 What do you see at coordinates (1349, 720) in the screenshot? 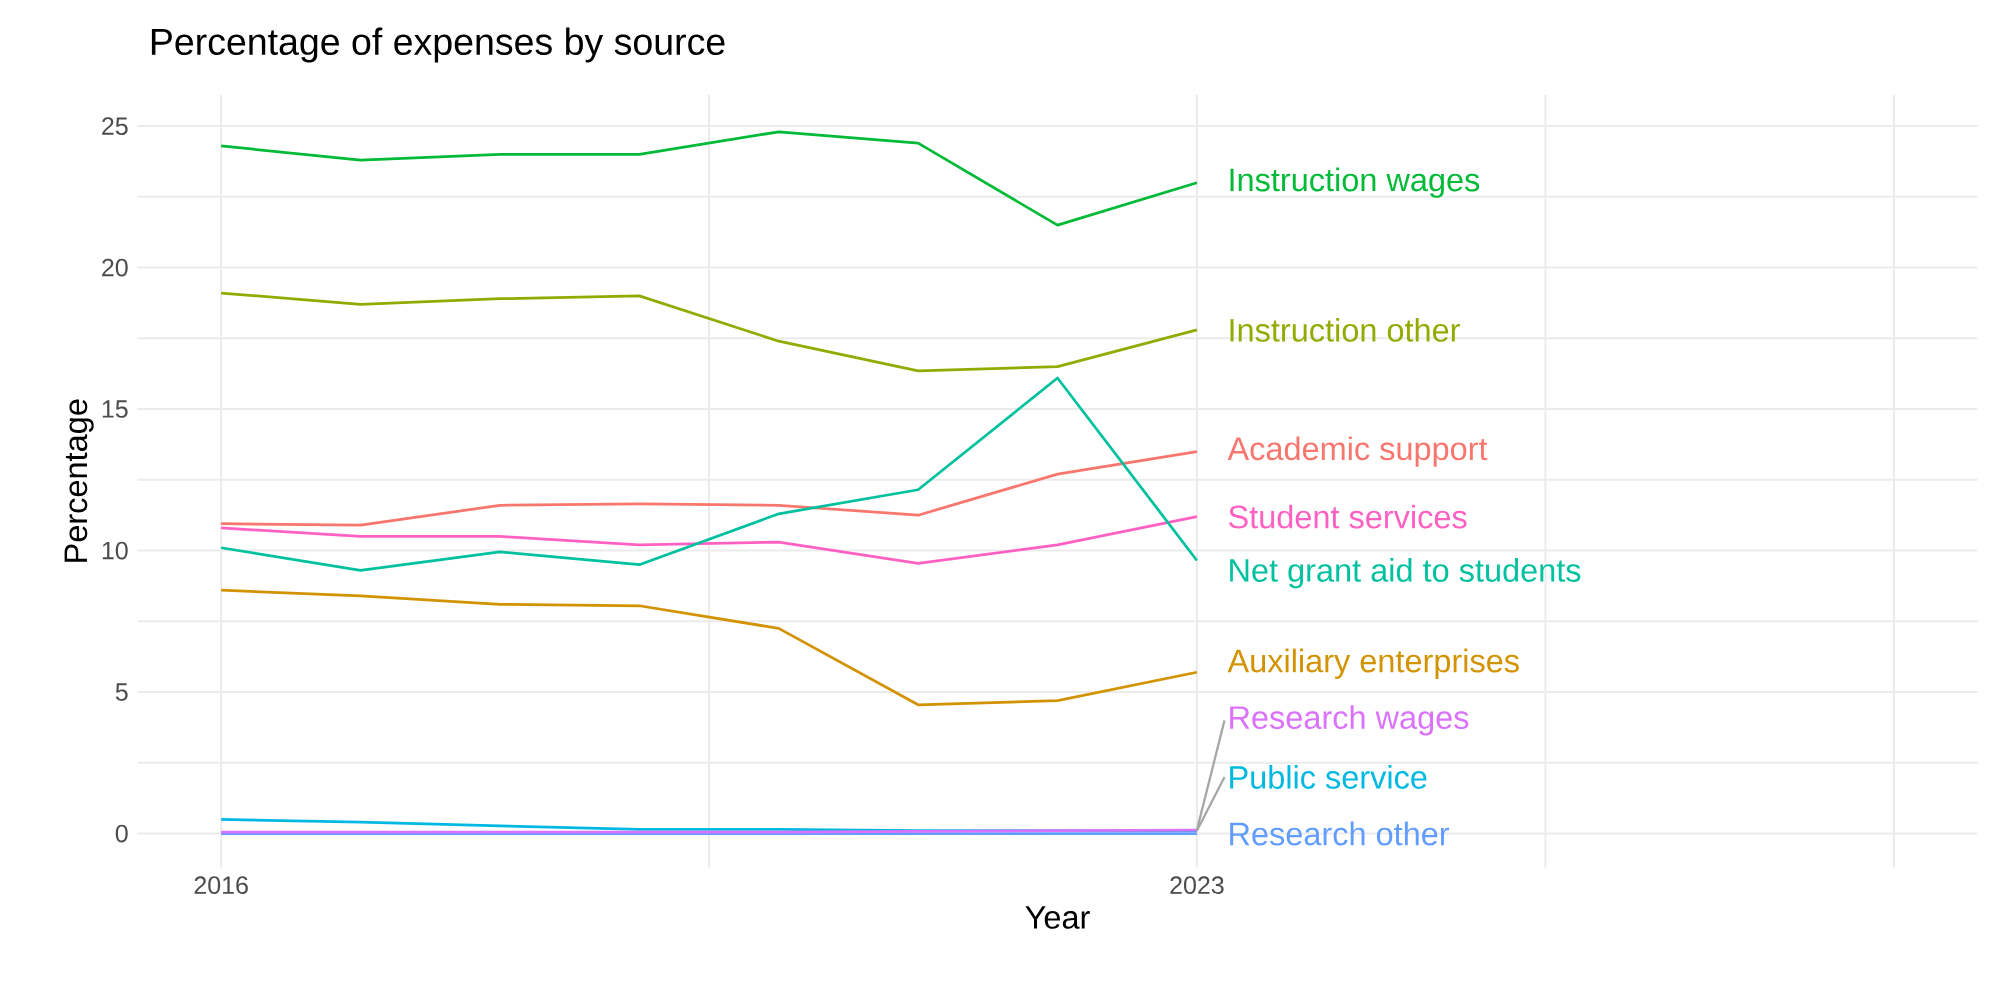
I see `text: Research wages` at bounding box center [1349, 720].